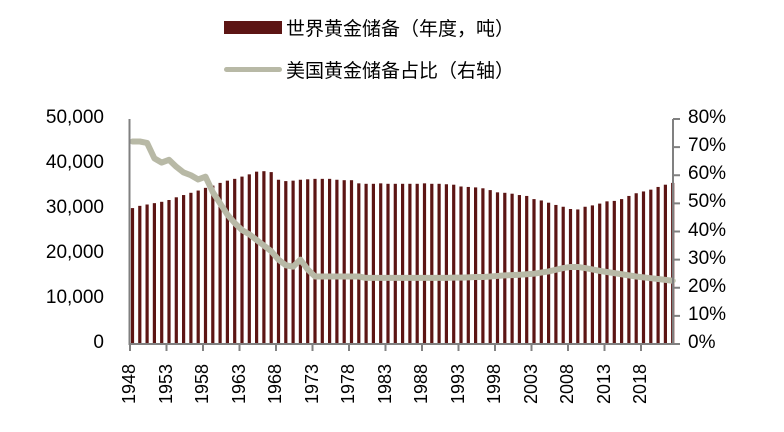  I want to click on bar-1952, so click(162, 272).